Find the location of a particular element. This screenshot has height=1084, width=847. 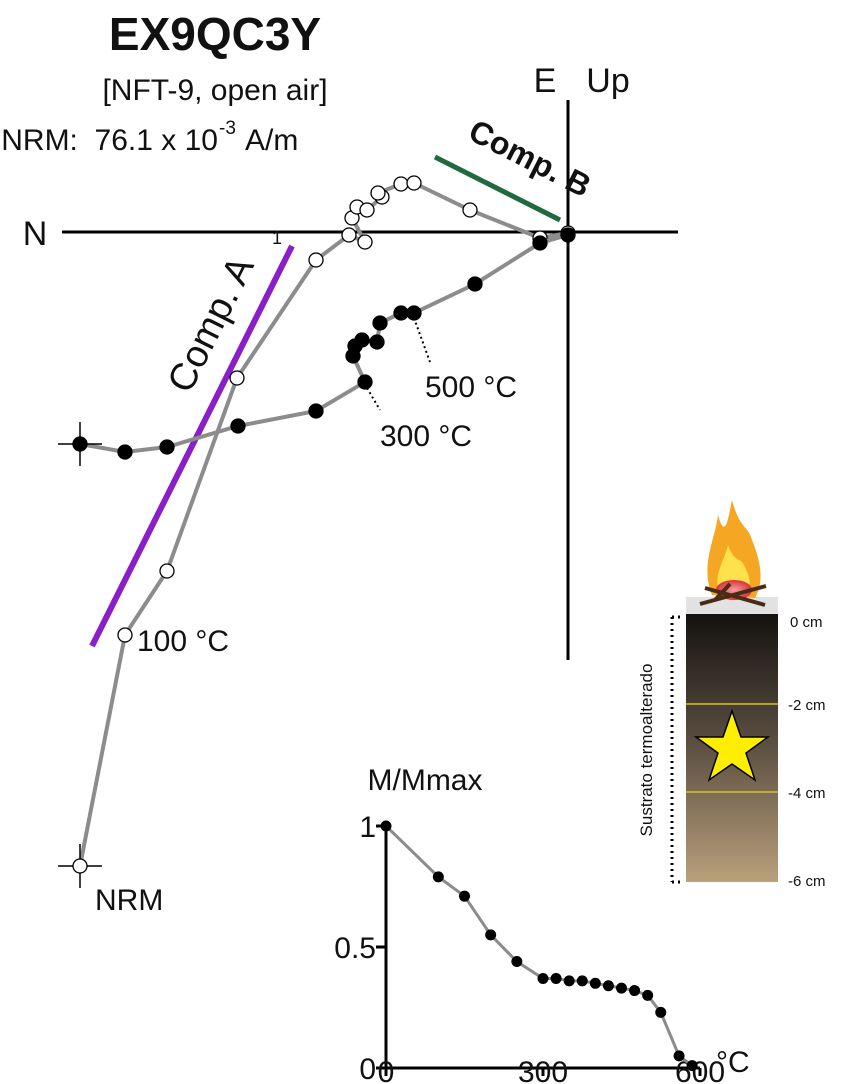

depth-label: -4 cm is located at coordinates (807, 793).